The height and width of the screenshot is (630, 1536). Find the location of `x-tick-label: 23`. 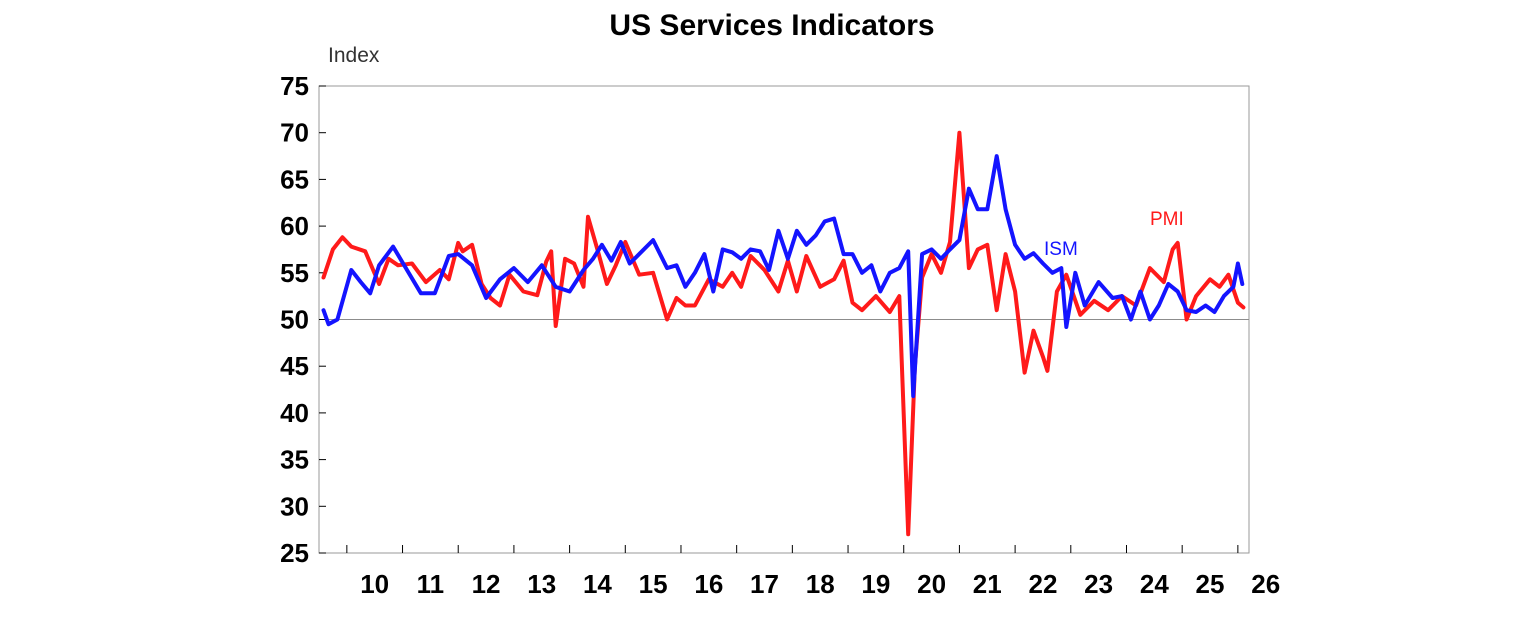

x-tick-label: 23 is located at coordinates (1098, 584).